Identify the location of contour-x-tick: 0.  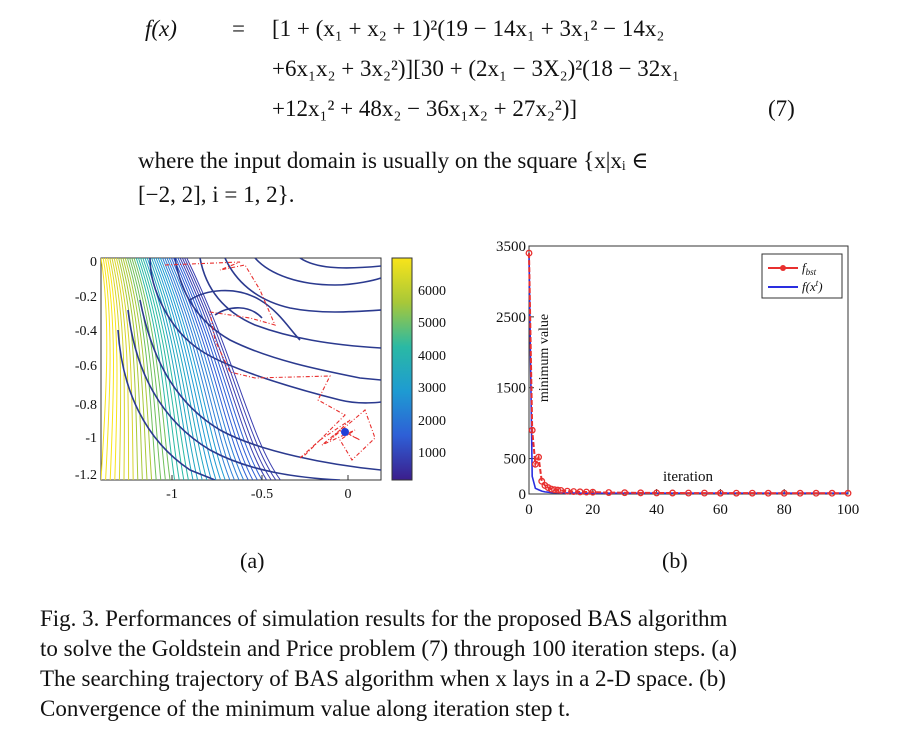
(348, 494).